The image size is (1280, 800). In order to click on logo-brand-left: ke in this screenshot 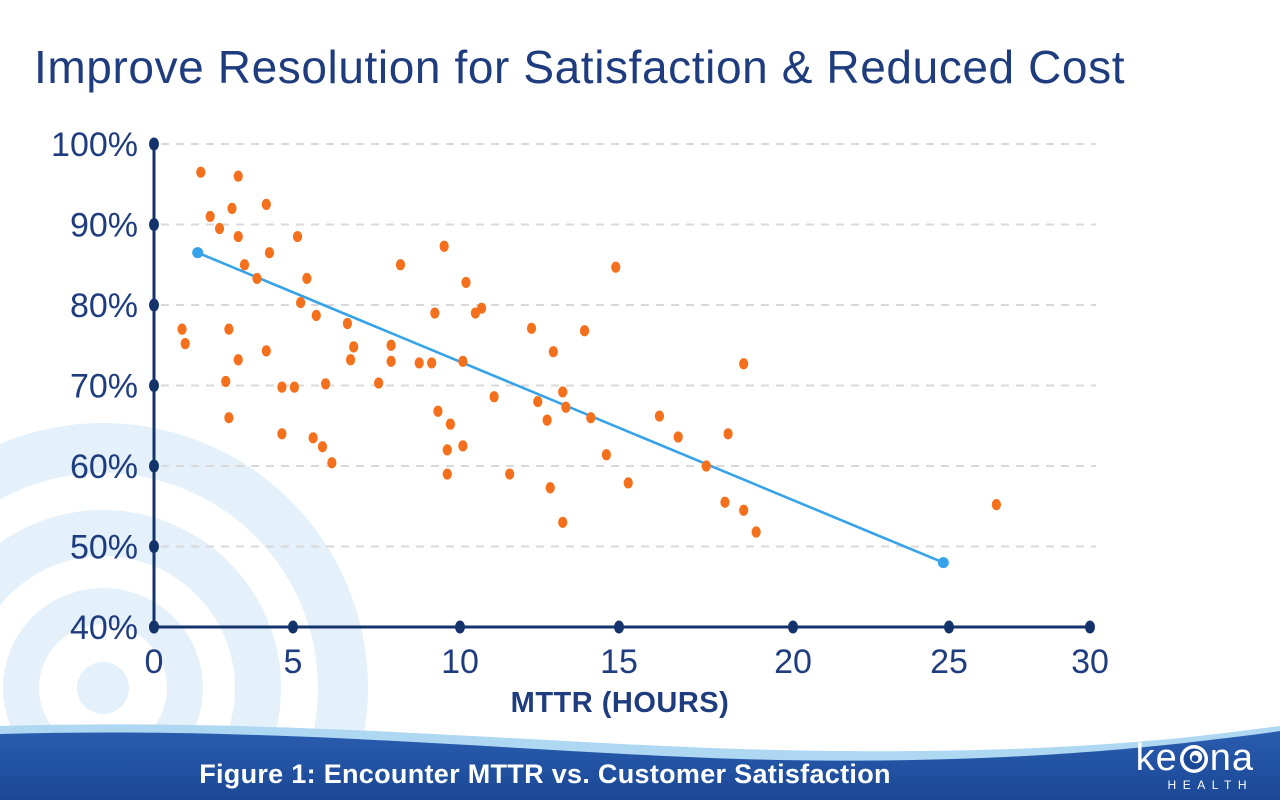, I will do `click(1156, 758)`.